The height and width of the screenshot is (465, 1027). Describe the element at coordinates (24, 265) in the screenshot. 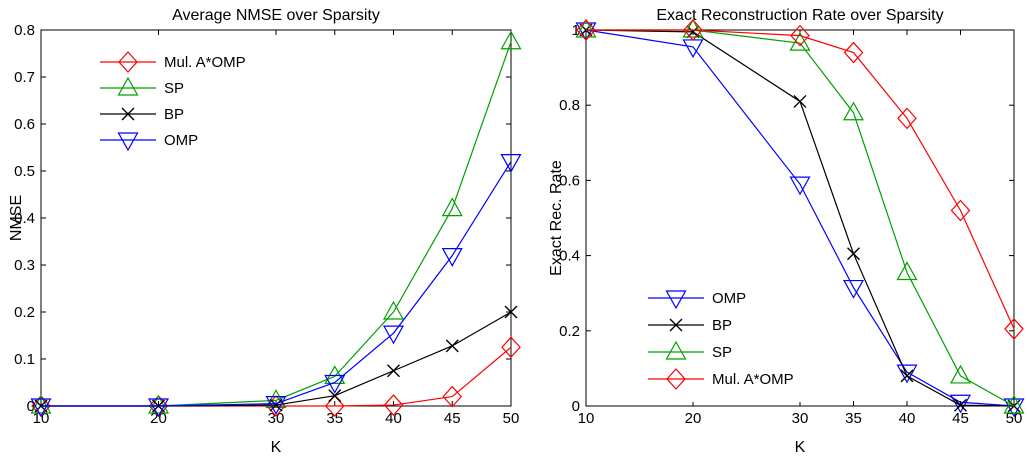

I see `y-tick-label: 0.3` at that location.